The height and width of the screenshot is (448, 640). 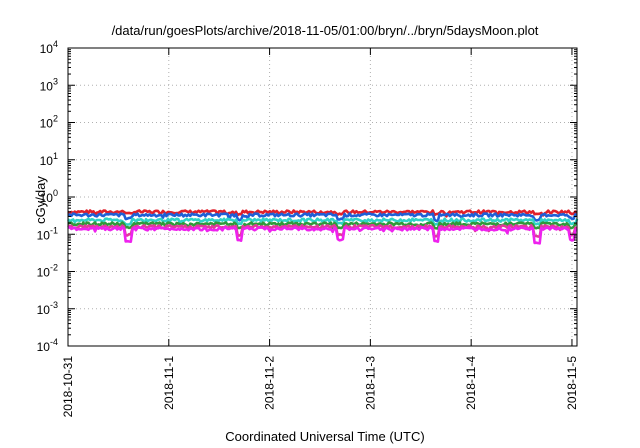 I want to click on x-axis-label: Coordinated Universal Time (UTC), so click(x=324, y=436).